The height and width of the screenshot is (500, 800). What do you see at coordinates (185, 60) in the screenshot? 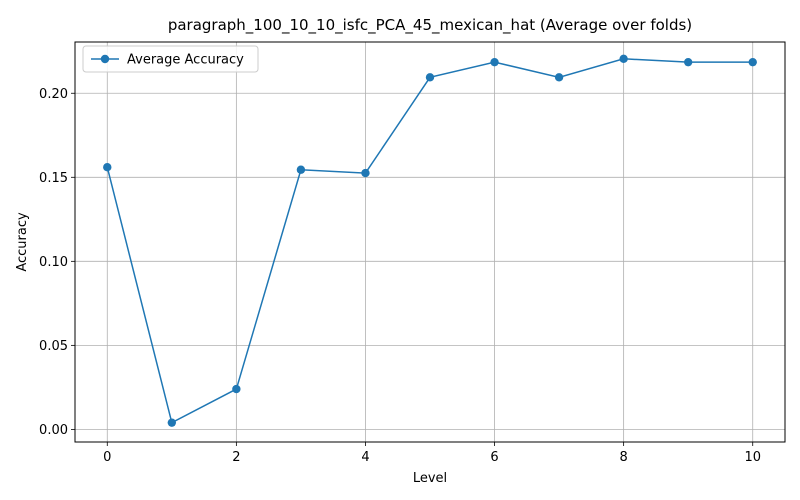
I see `legend-label: Average Accuracy` at bounding box center [185, 60].